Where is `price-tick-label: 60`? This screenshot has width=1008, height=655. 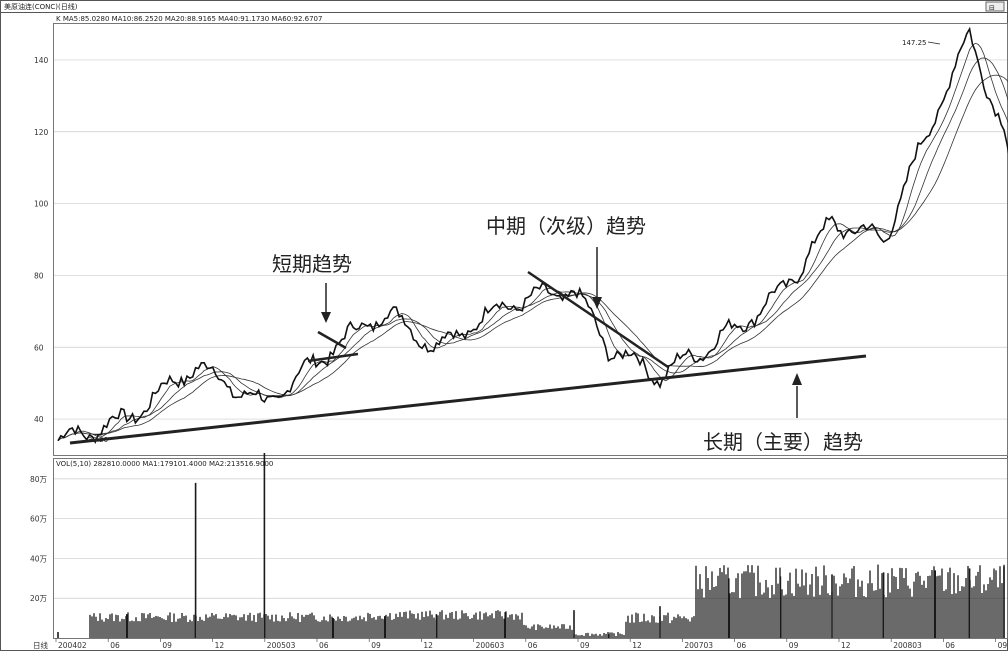 price-tick-label: 60 is located at coordinates (39, 347).